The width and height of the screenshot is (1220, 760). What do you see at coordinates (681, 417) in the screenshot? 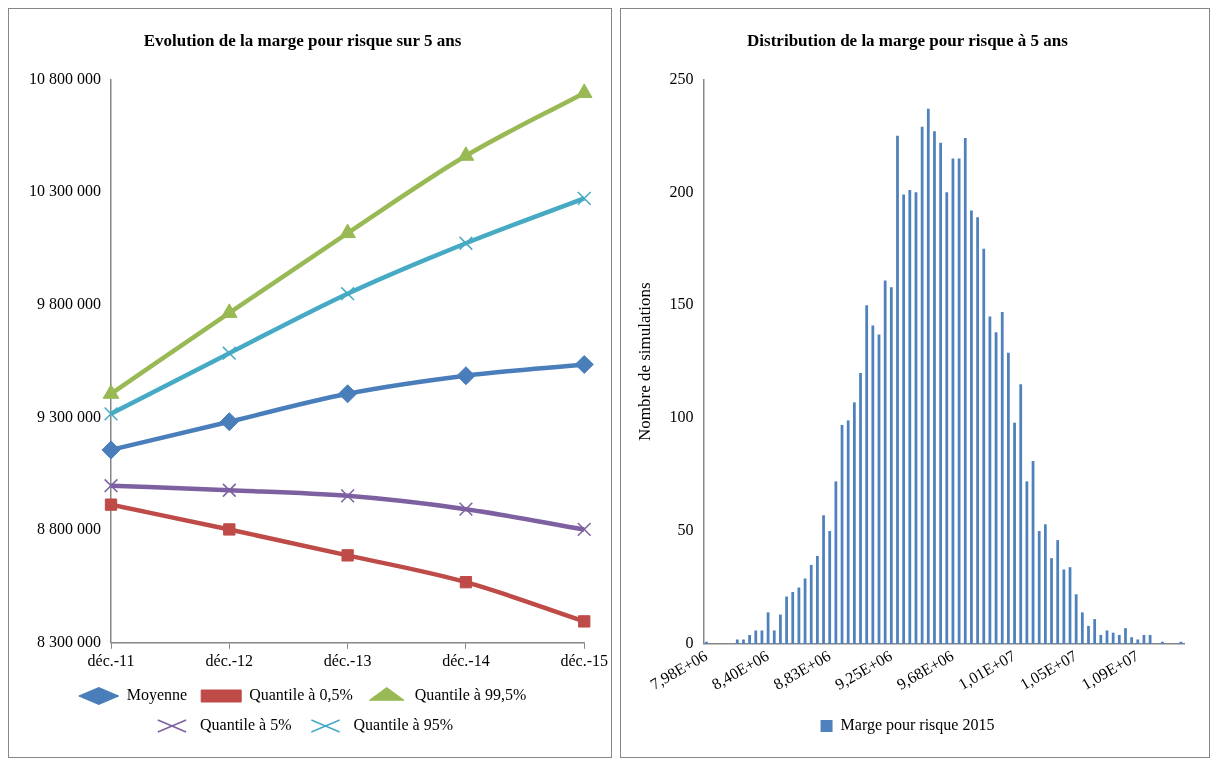
I see `y-tick-label: 100` at bounding box center [681, 417].